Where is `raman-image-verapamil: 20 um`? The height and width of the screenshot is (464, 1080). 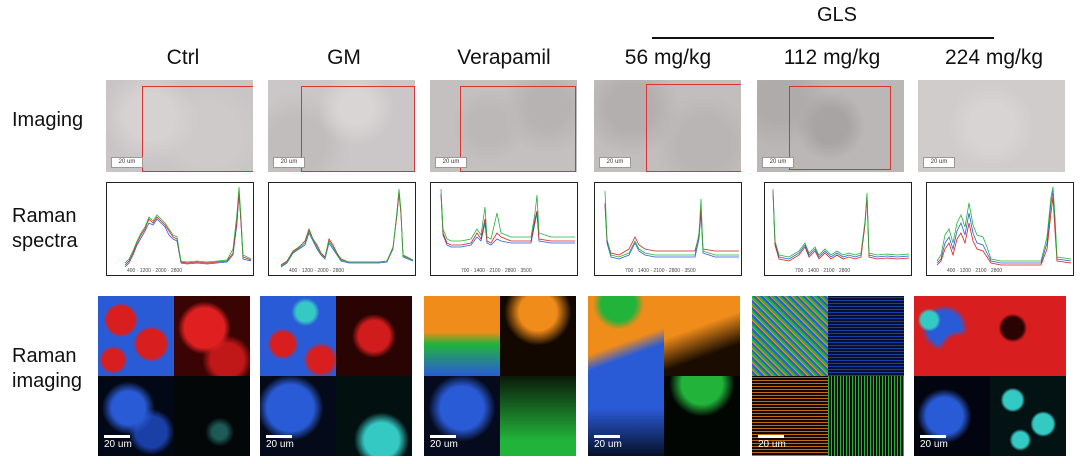 raman-image-verapamil: 20 um is located at coordinates (500, 376).